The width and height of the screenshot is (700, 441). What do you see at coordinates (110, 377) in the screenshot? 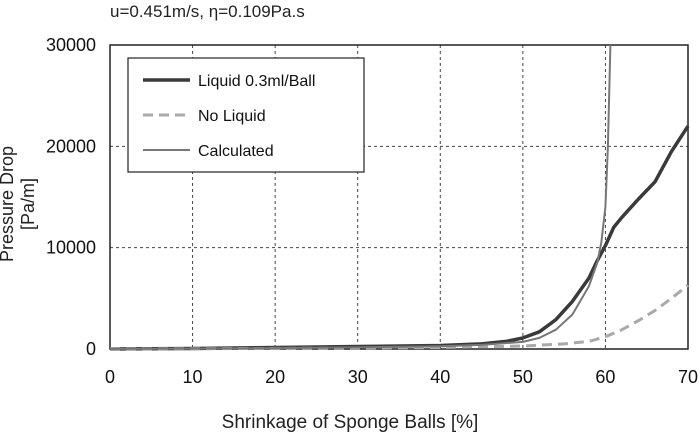
I see `x-tick-label: 0` at bounding box center [110, 377].